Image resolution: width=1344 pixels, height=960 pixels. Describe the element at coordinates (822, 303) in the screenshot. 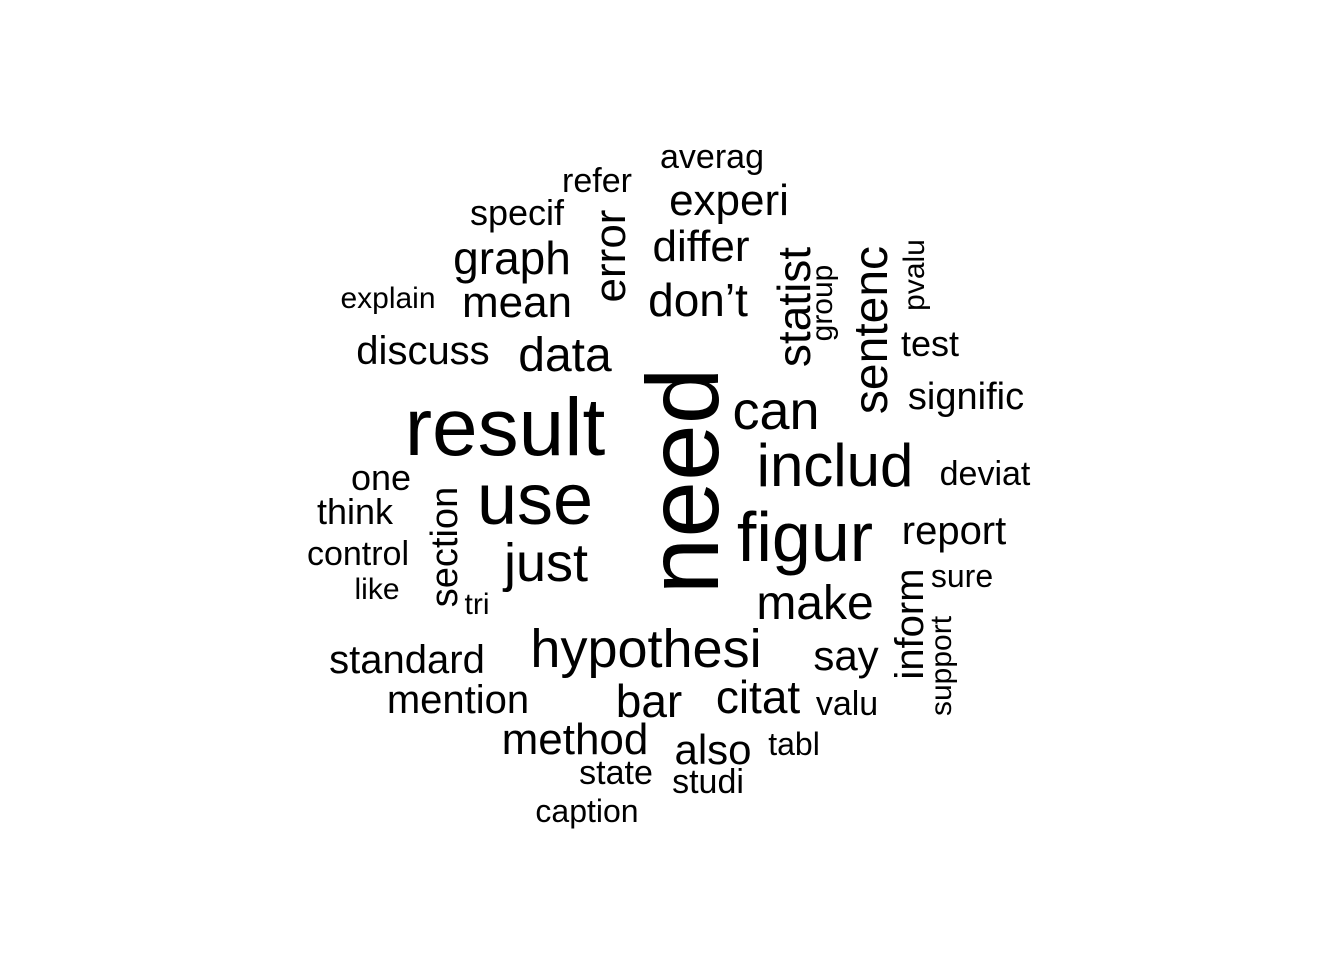

I see `word-group: group` at that location.